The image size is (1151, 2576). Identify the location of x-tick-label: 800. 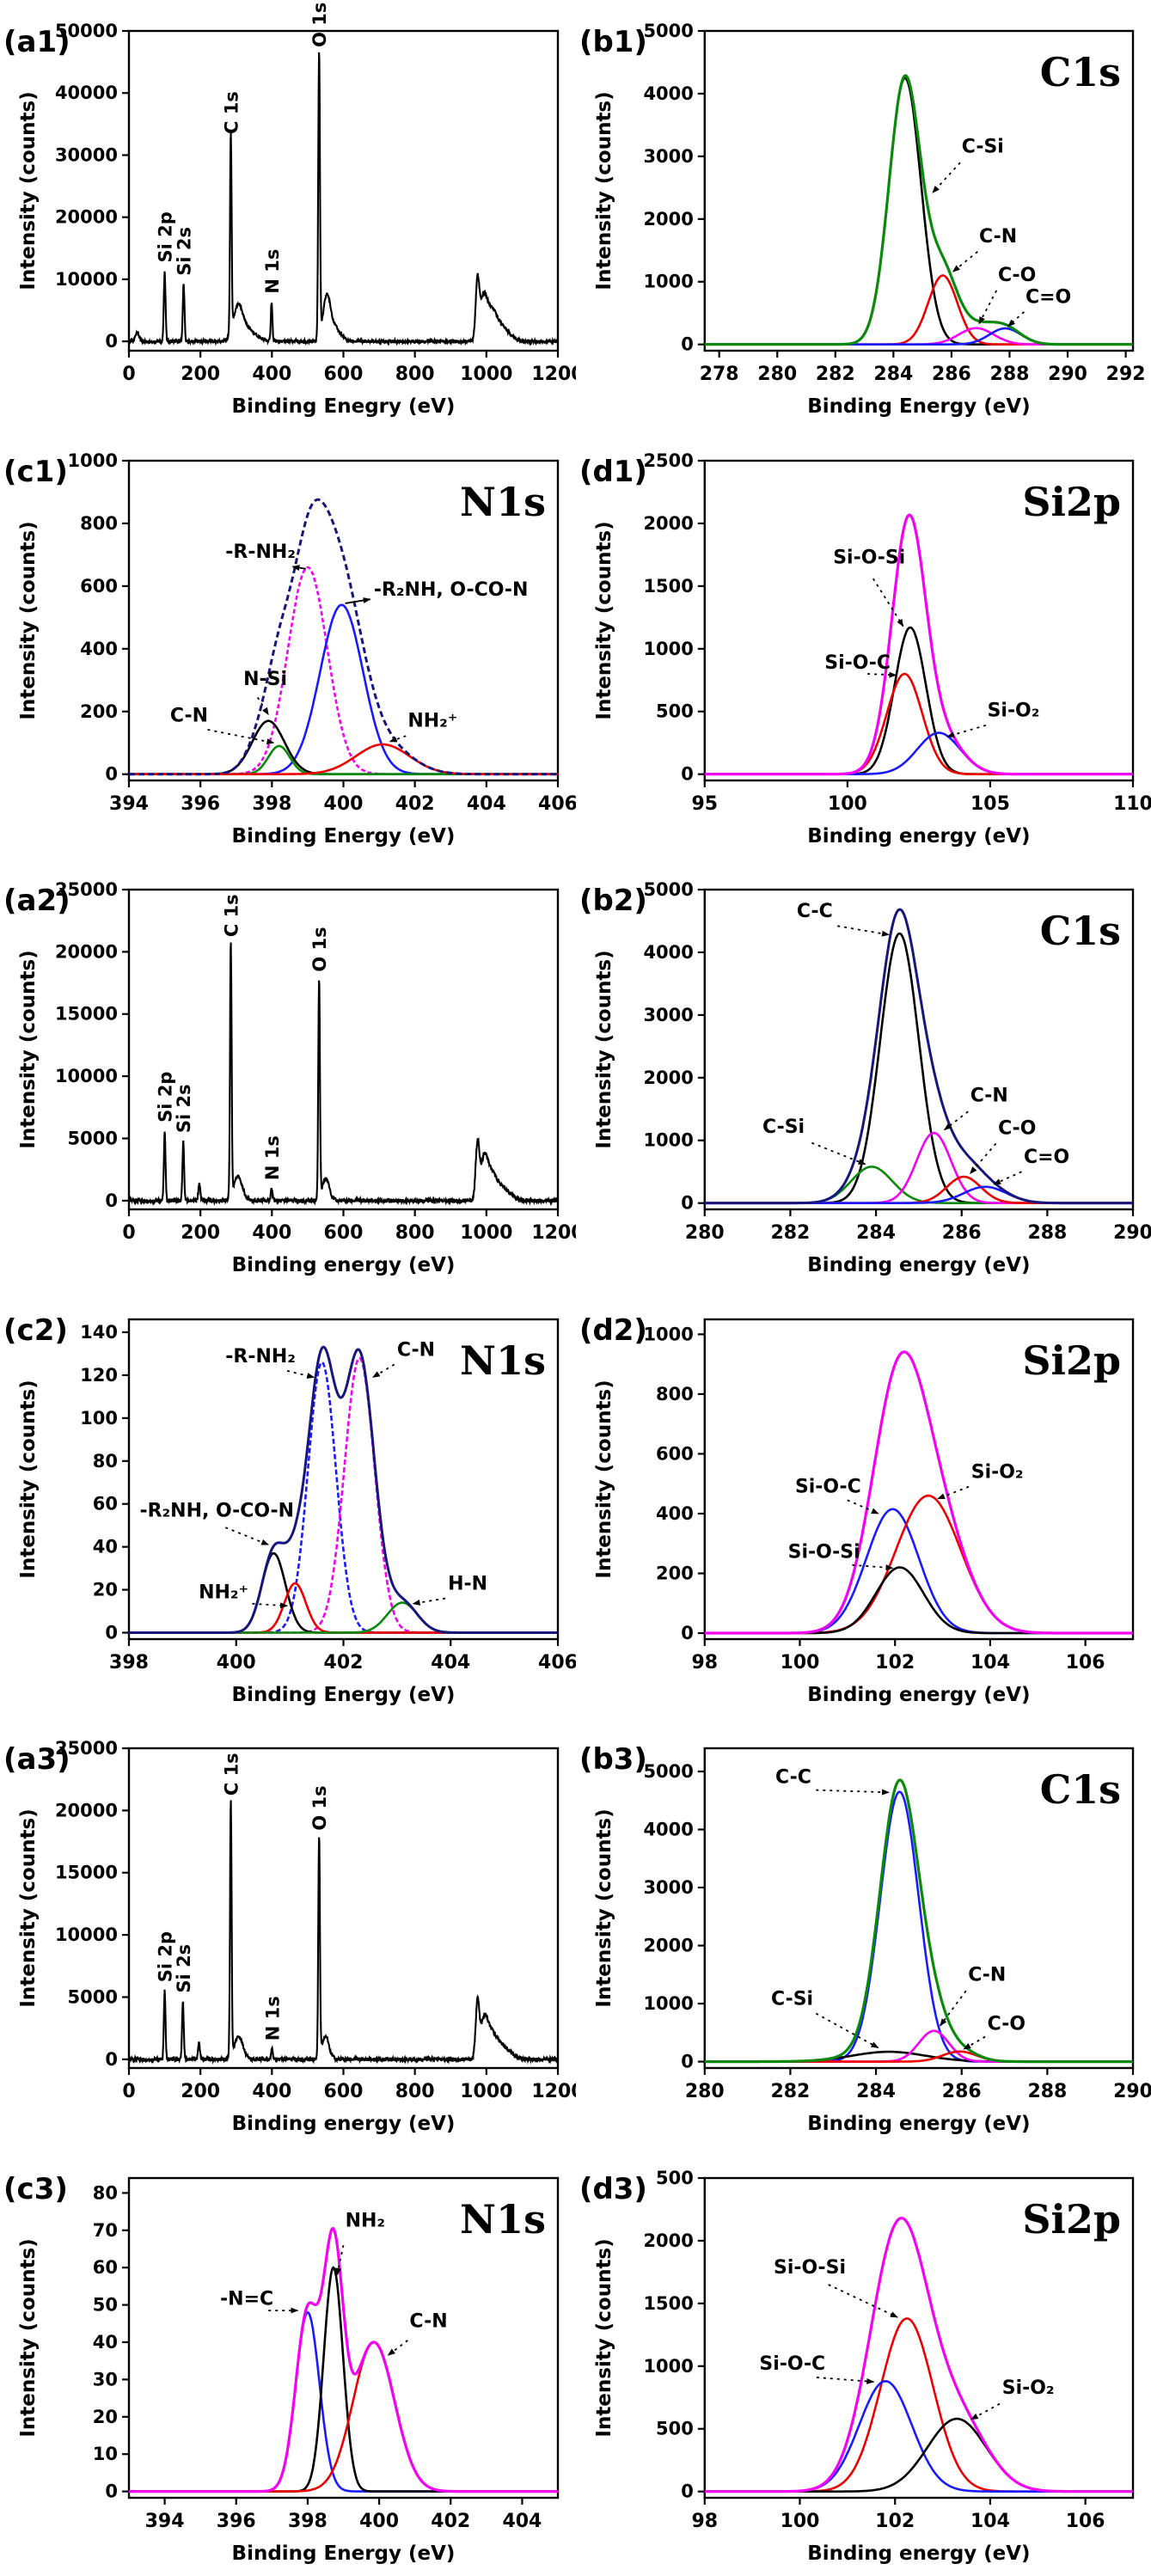
(415, 1233).